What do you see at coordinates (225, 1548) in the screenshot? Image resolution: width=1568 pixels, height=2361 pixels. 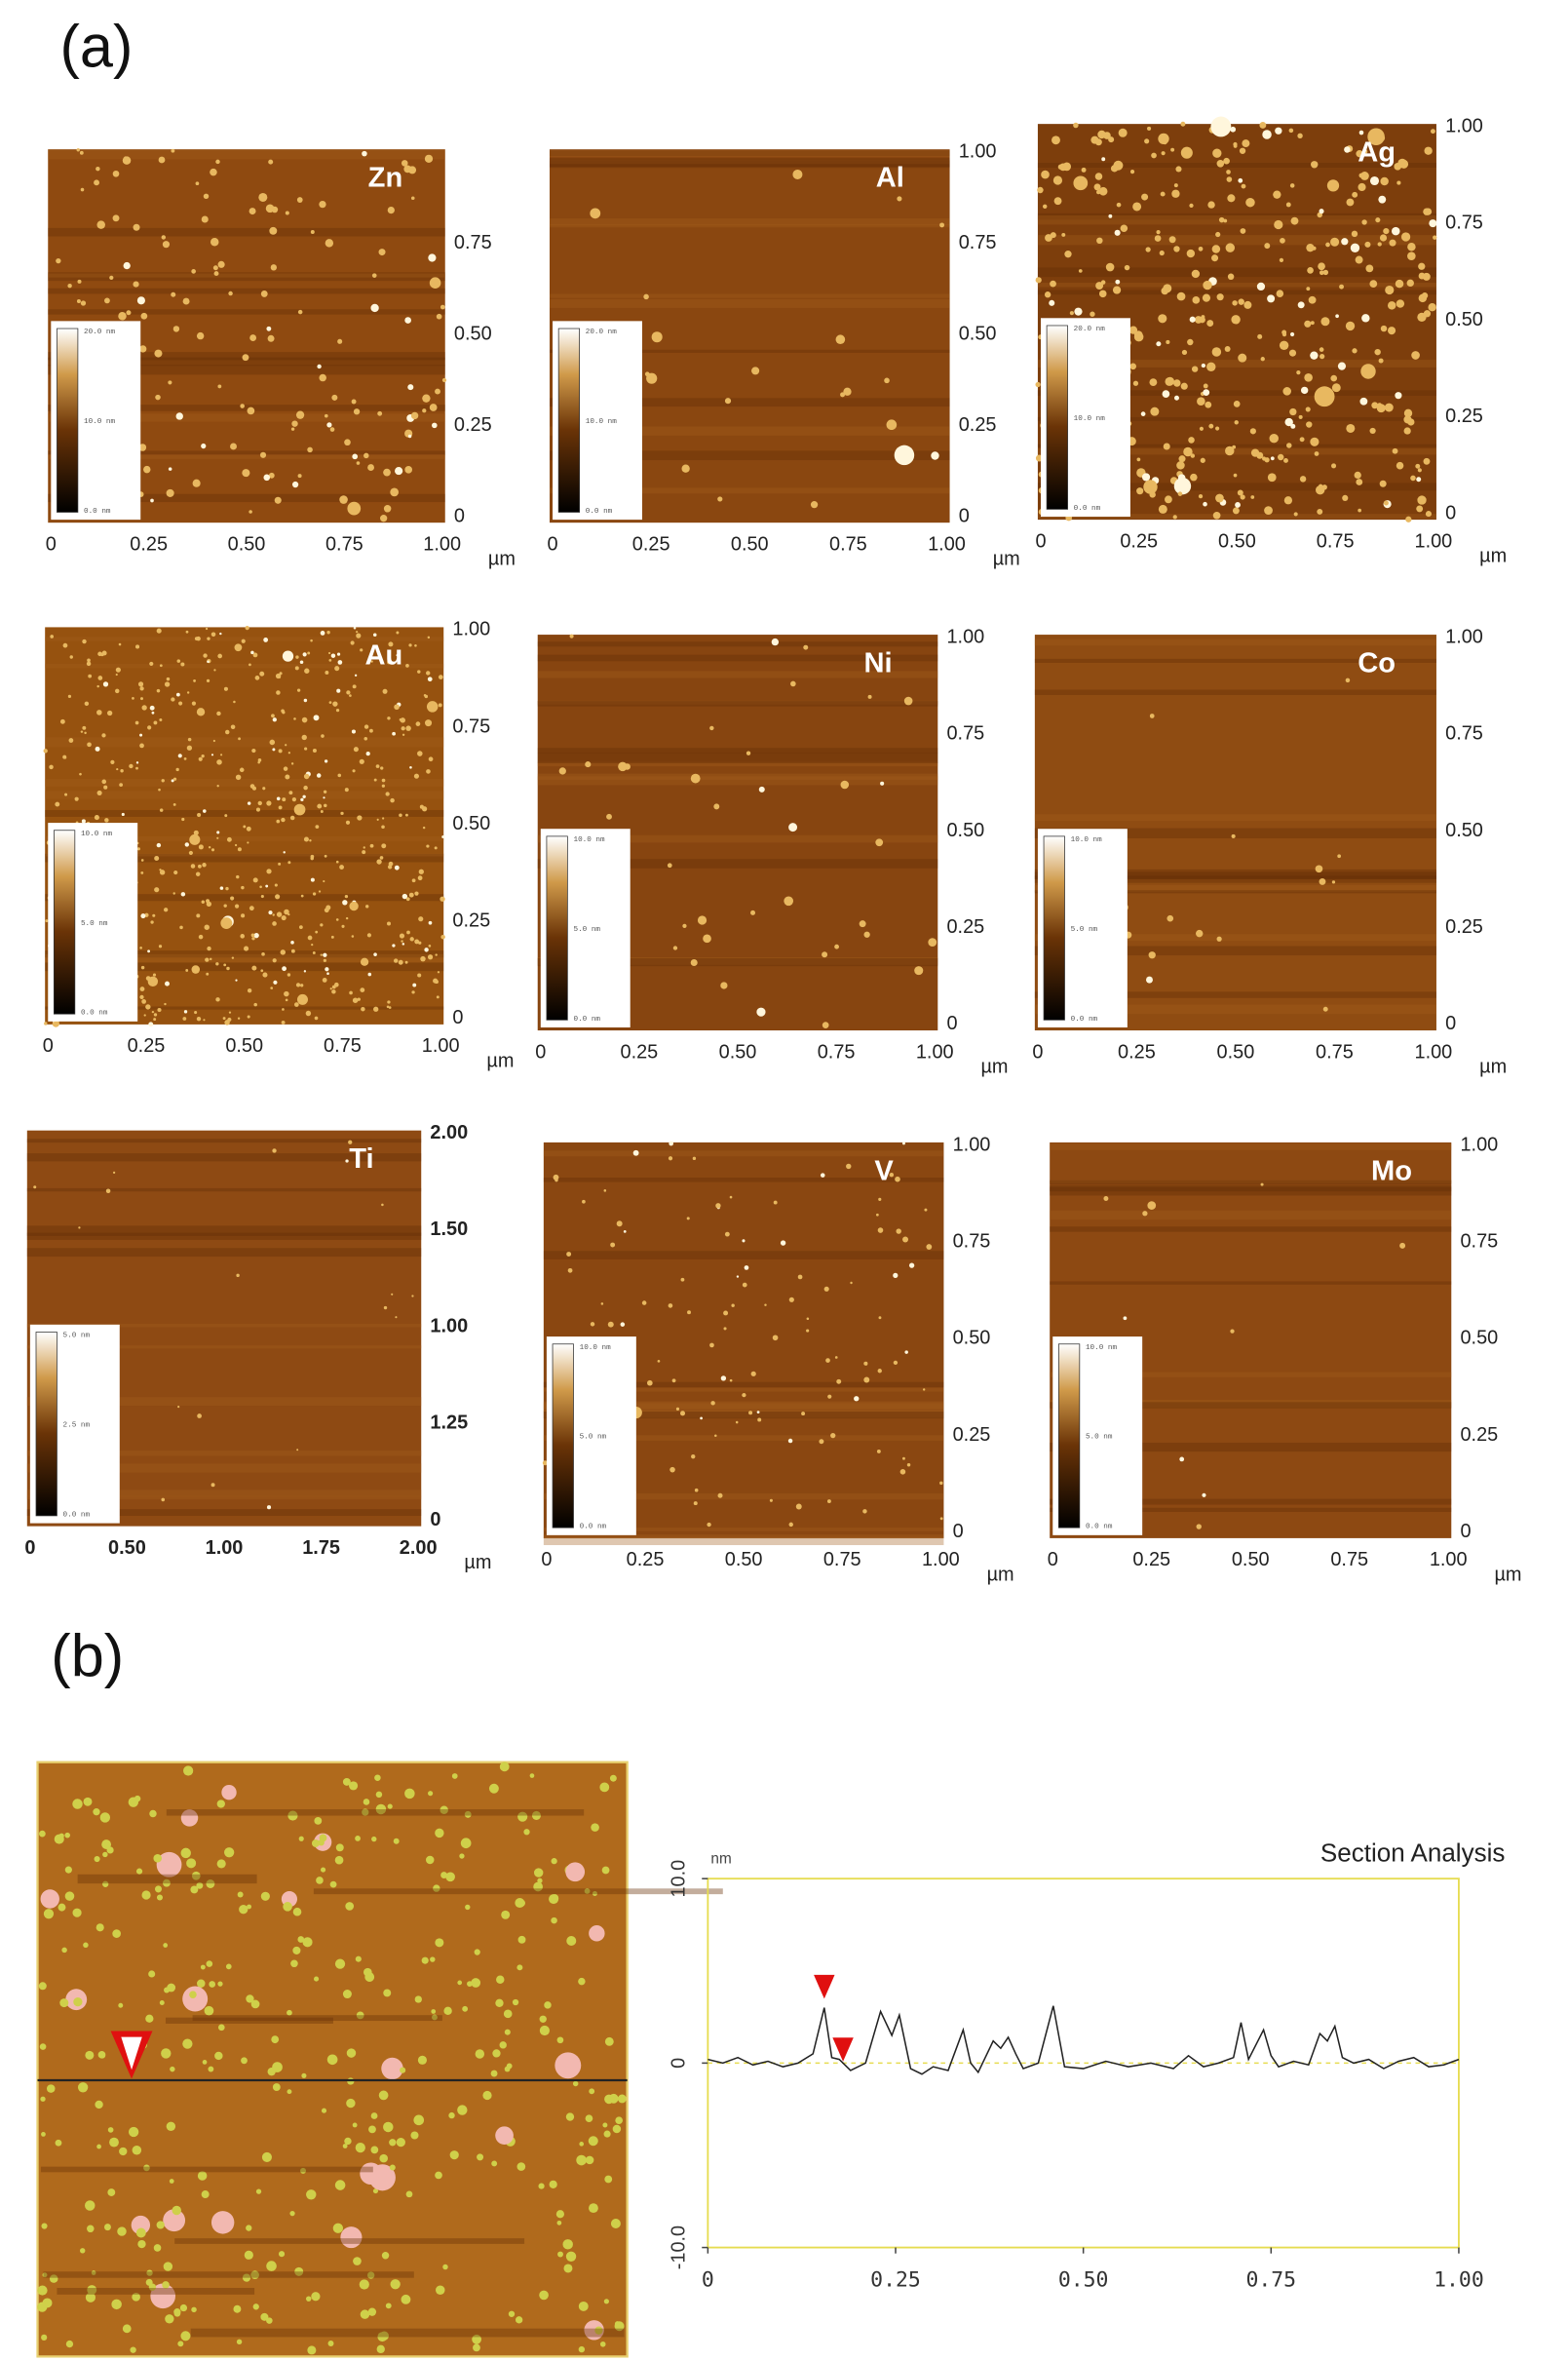 I see `x-tick-label: 1.00` at bounding box center [225, 1548].